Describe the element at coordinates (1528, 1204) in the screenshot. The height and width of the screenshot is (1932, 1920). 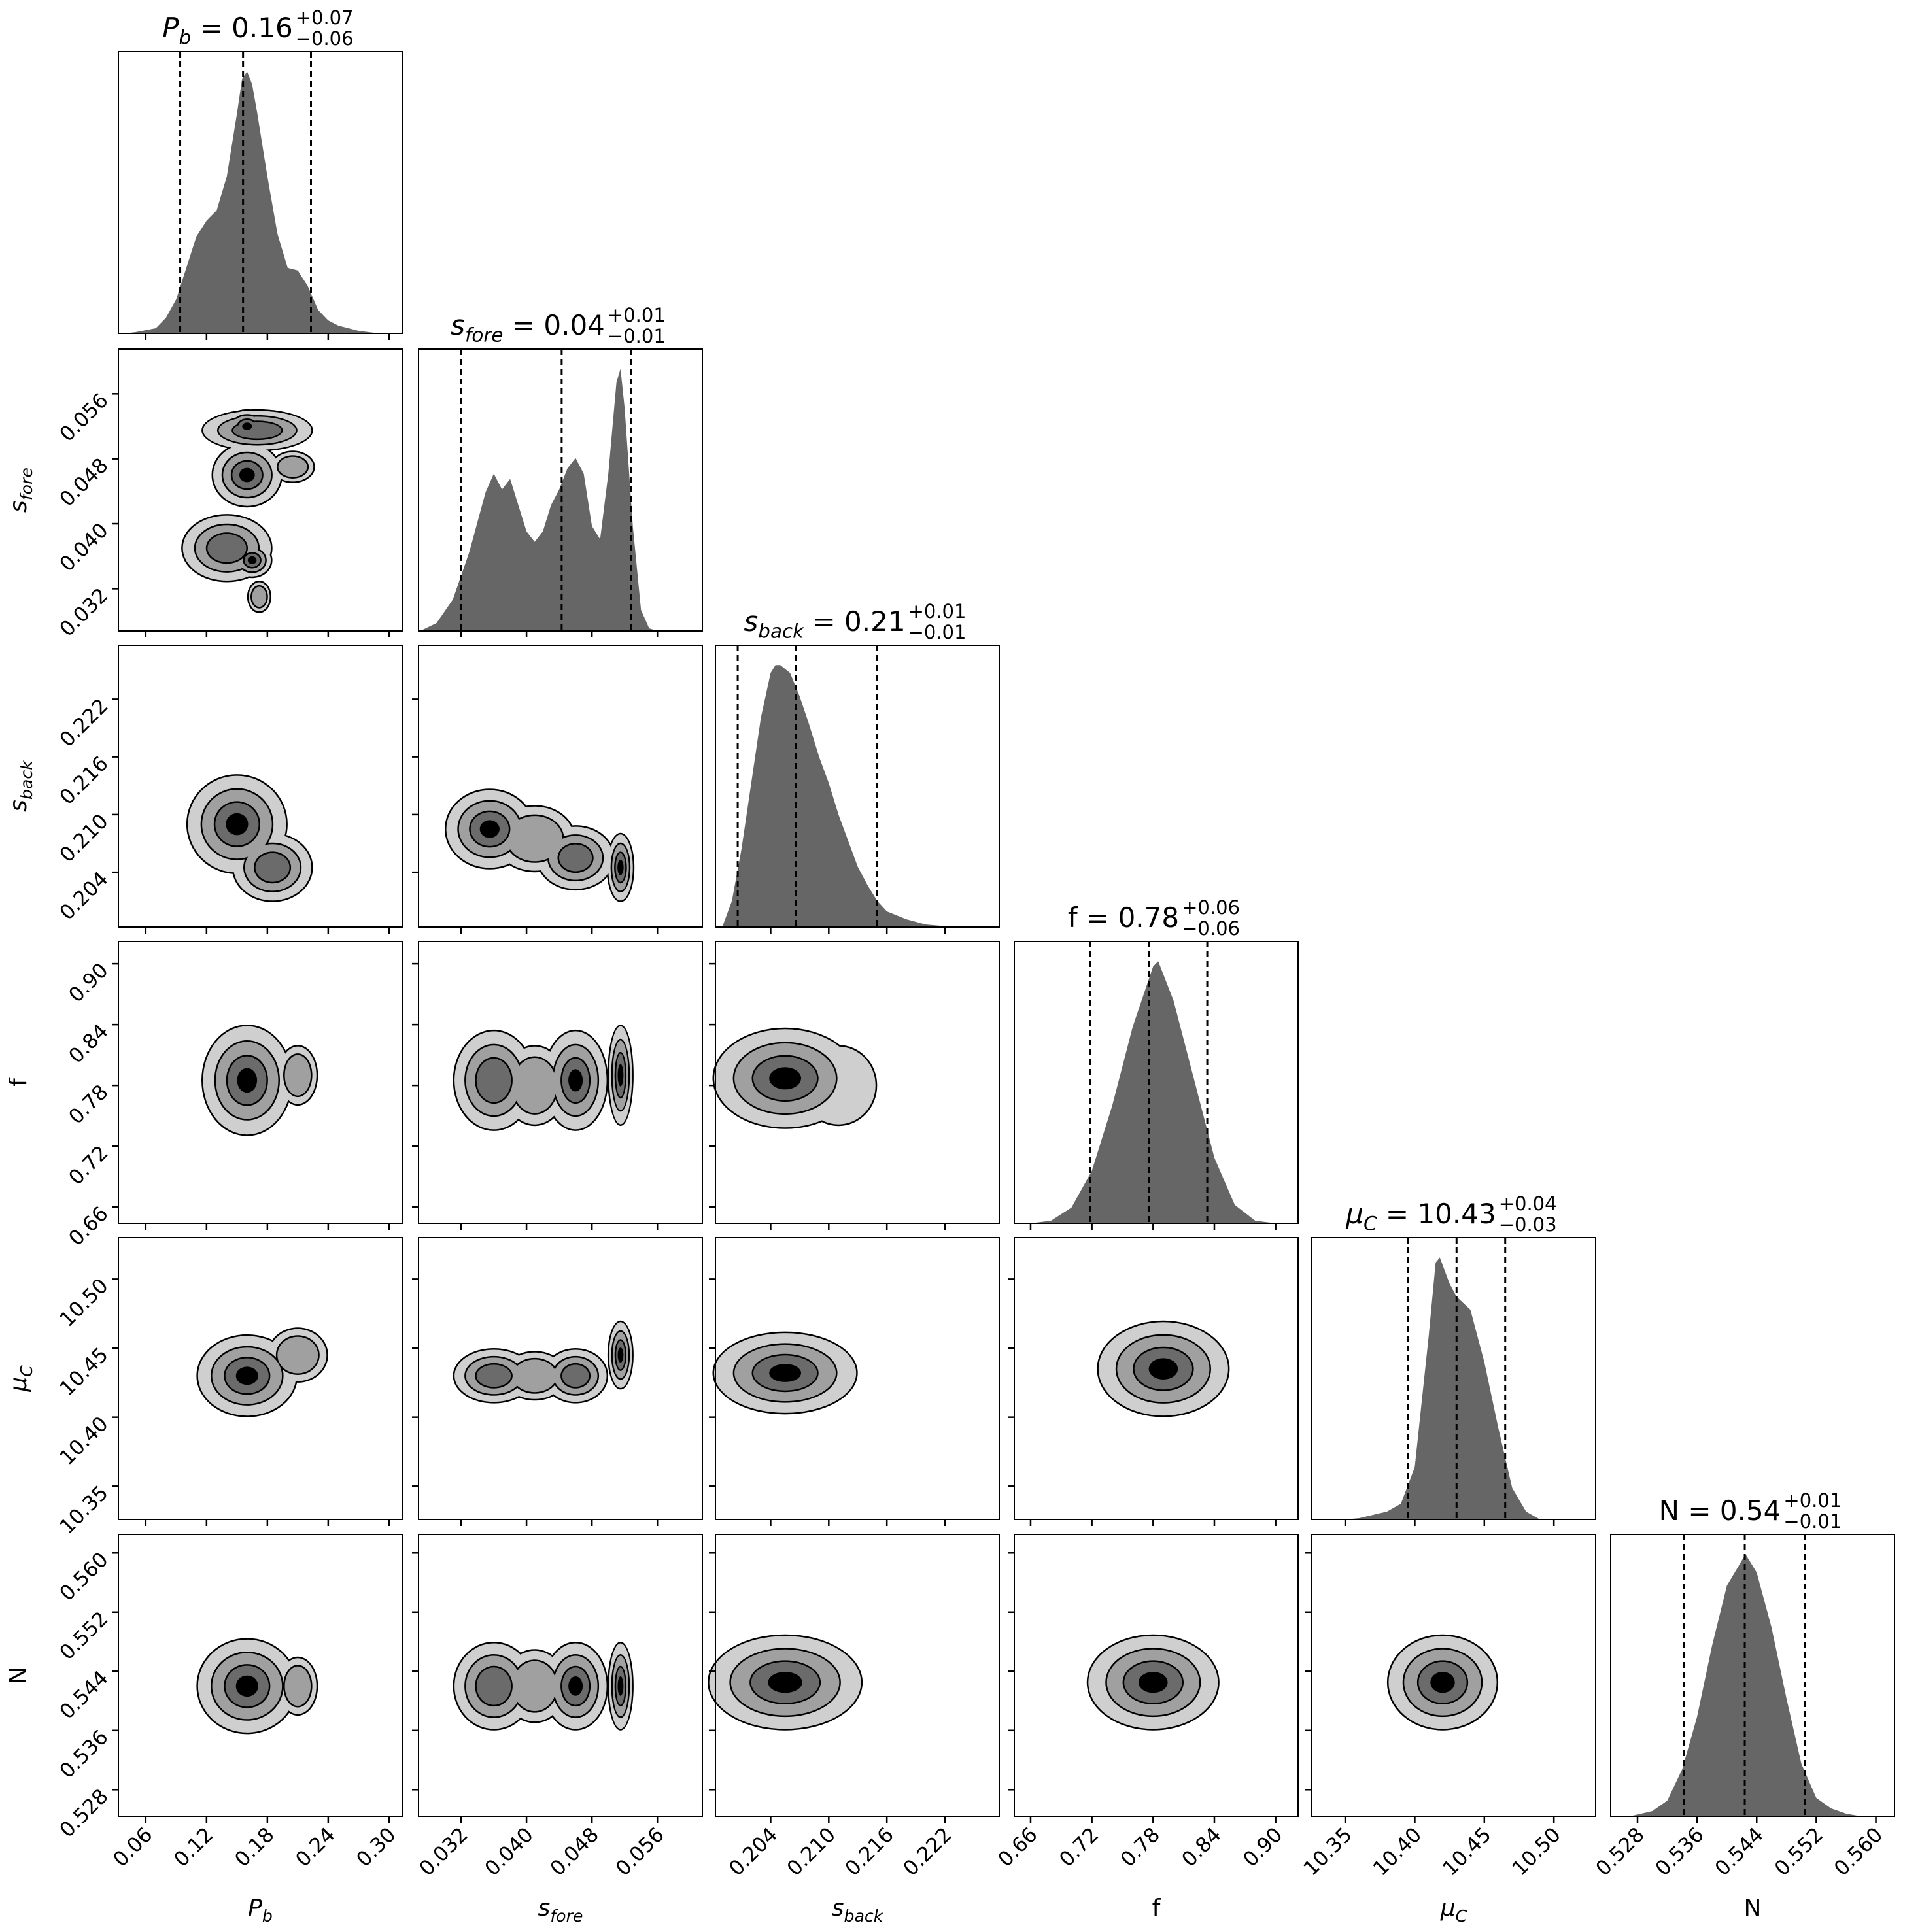
I see `title-upper-error: +0.04` at that location.